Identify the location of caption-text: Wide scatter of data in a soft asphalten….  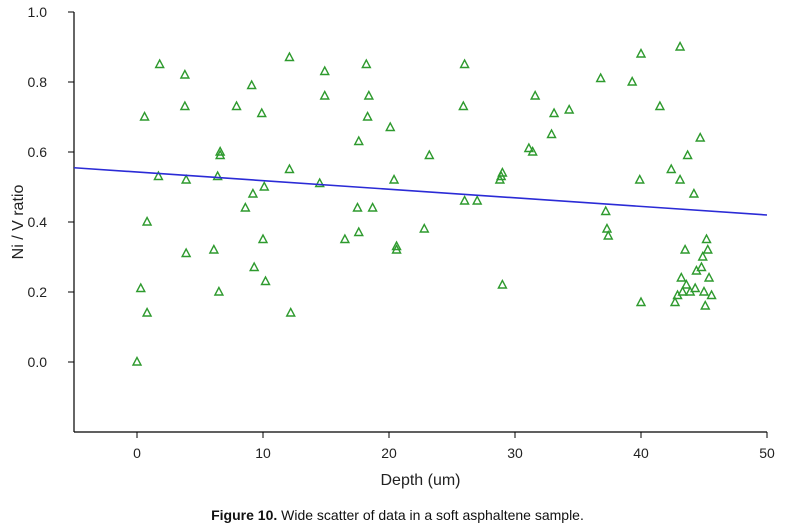
(430, 515).